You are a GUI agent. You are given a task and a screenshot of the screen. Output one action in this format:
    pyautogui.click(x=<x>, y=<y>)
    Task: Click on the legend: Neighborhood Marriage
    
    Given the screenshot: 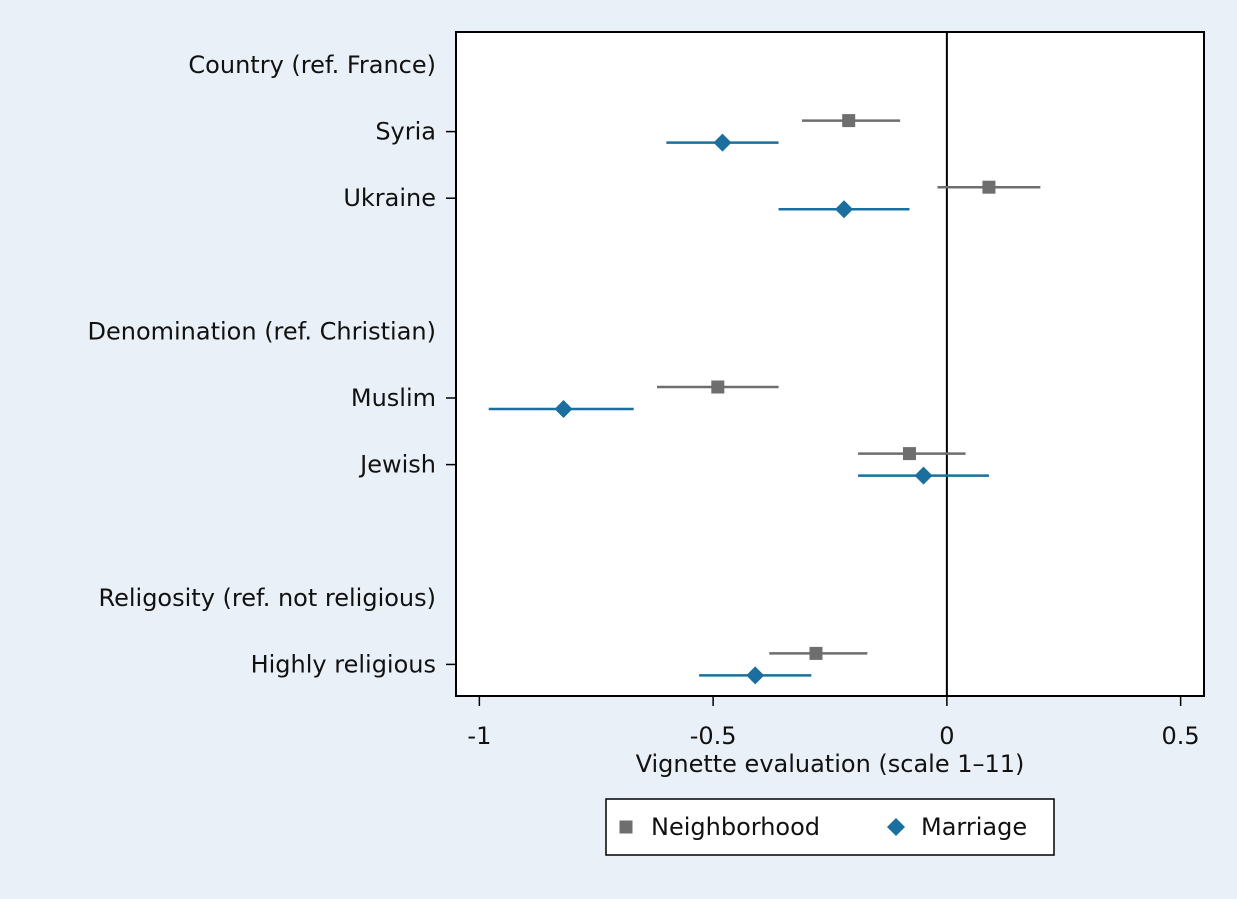 What is the action you would take?
    pyautogui.click(x=830, y=827)
    